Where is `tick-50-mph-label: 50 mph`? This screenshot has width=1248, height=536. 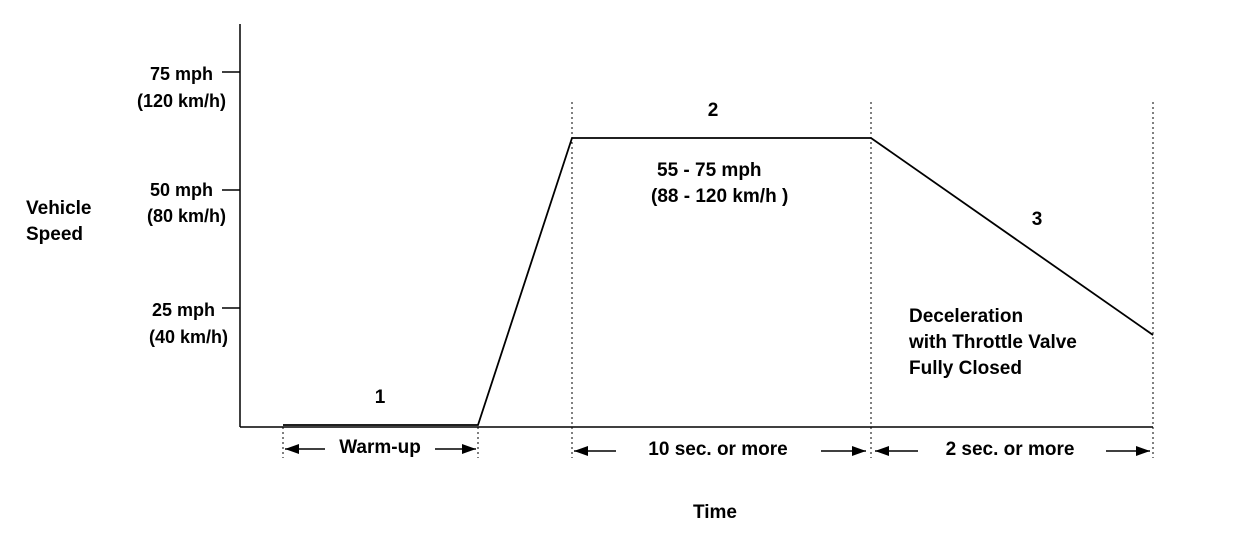
tick-50-mph-label: 50 mph is located at coordinates (181, 190).